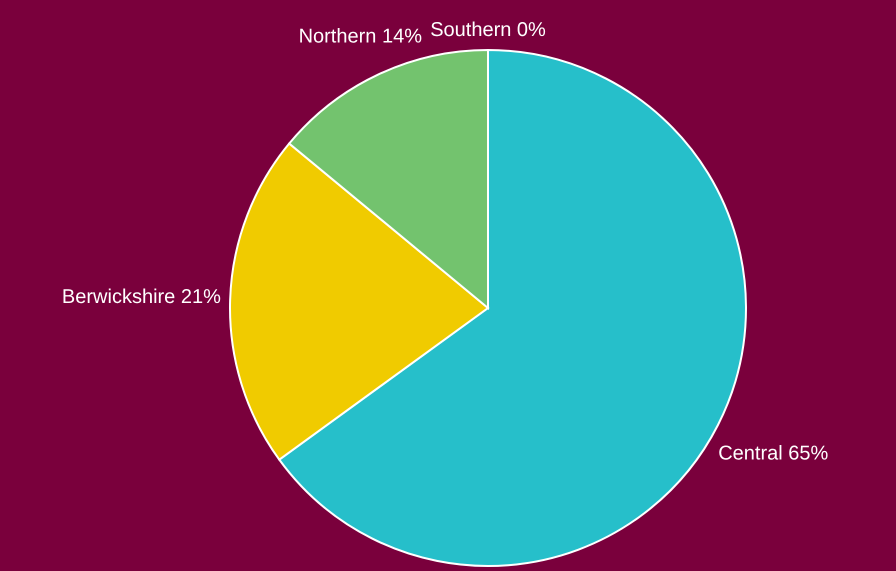 The height and width of the screenshot is (571, 896). I want to click on slice-label: Central 65%, so click(773, 453).